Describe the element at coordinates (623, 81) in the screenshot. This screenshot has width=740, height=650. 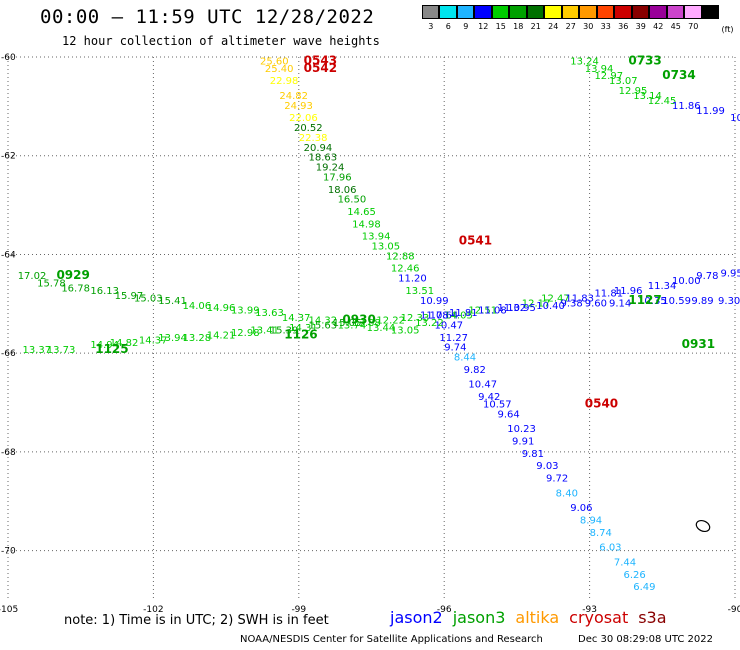
I see `wave-height-label: 13.07` at that location.